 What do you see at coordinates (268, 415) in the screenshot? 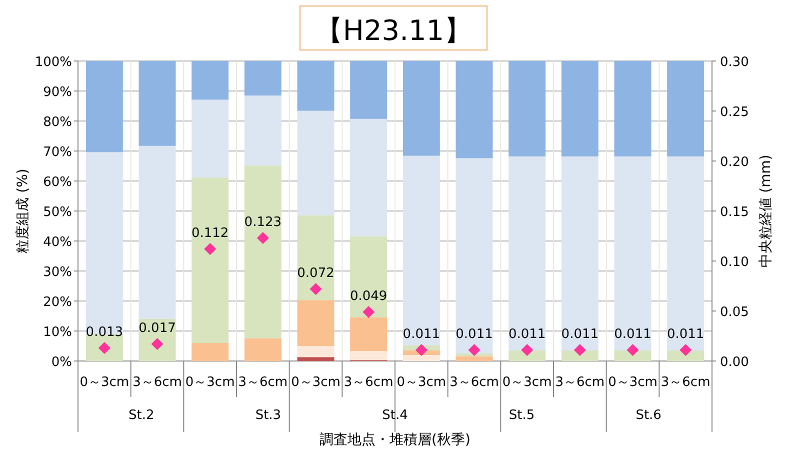
I see `text: St.3` at bounding box center [268, 415].